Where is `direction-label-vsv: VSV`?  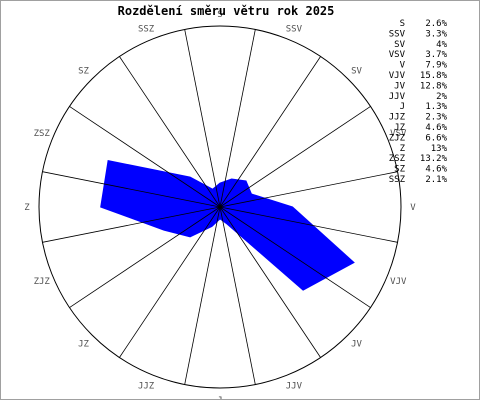 direction-label-vsv: VSV is located at coordinates (398, 134).